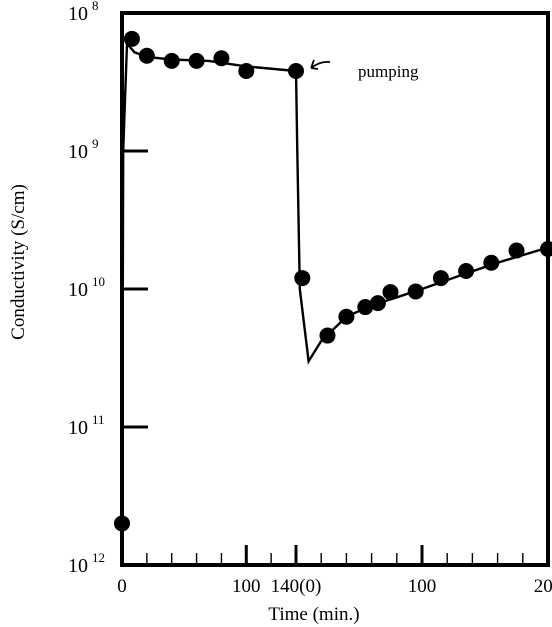 The image size is (552, 627). I want to click on y-tick-label: 10 11, so click(86, 425).